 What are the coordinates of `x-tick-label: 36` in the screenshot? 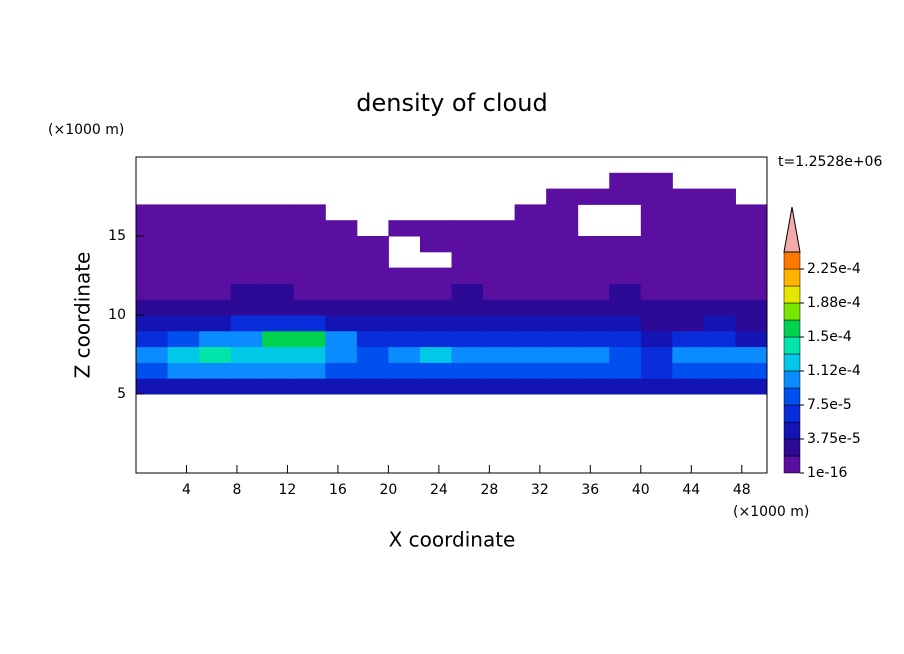 It's located at (590, 490).